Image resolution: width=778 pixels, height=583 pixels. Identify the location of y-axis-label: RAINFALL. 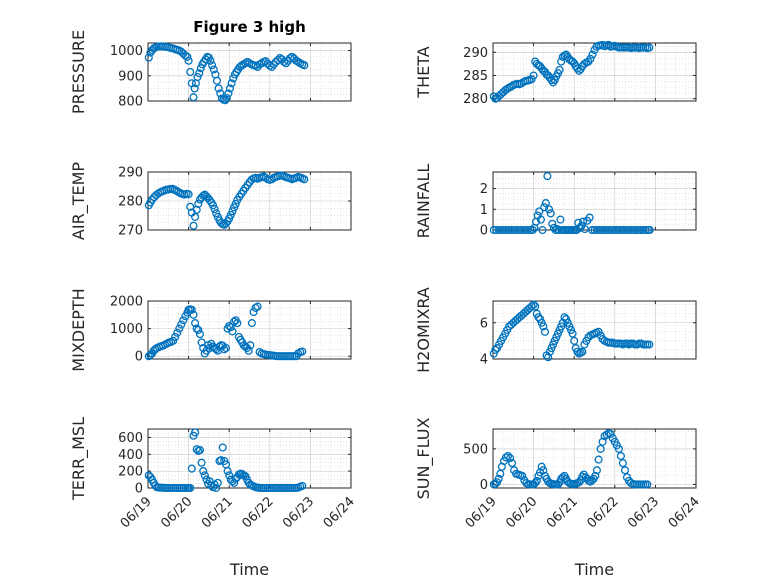
(423, 201).